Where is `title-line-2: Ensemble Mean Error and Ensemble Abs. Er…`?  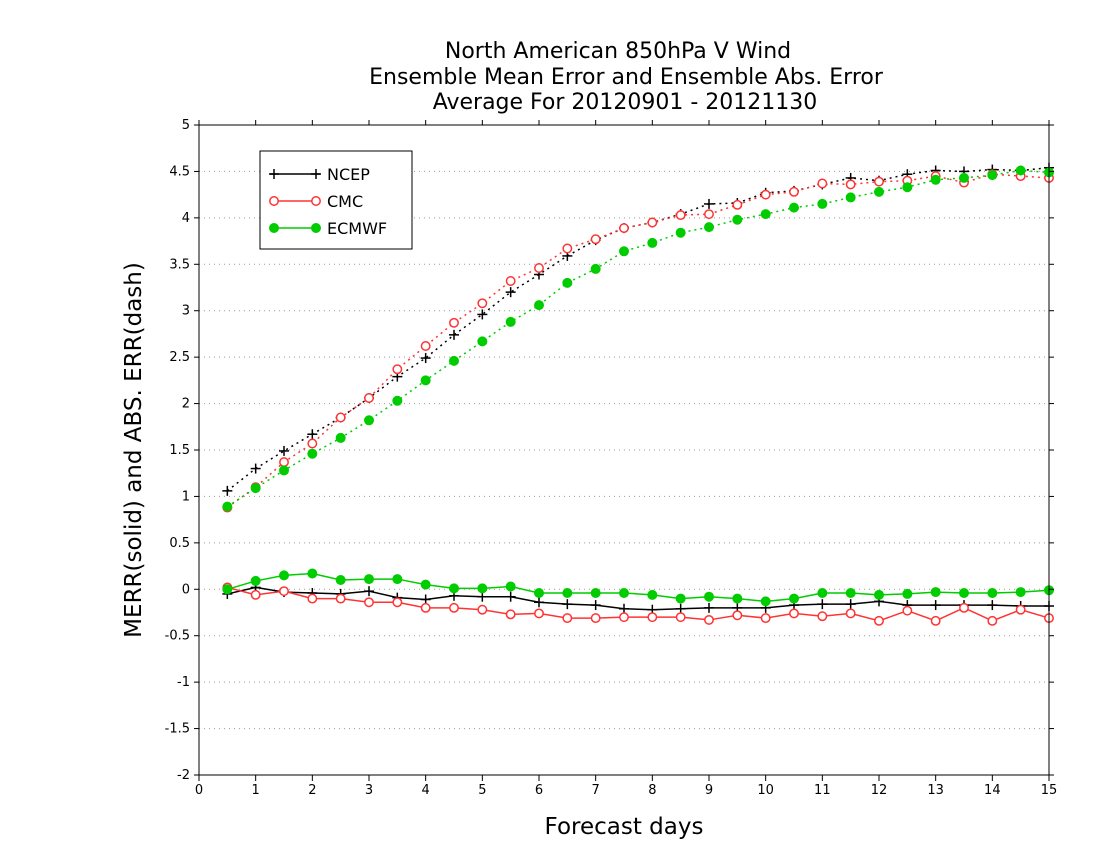 title-line-2: Ensemble Mean Error and Ensemble Abs. Er… is located at coordinates (626, 77).